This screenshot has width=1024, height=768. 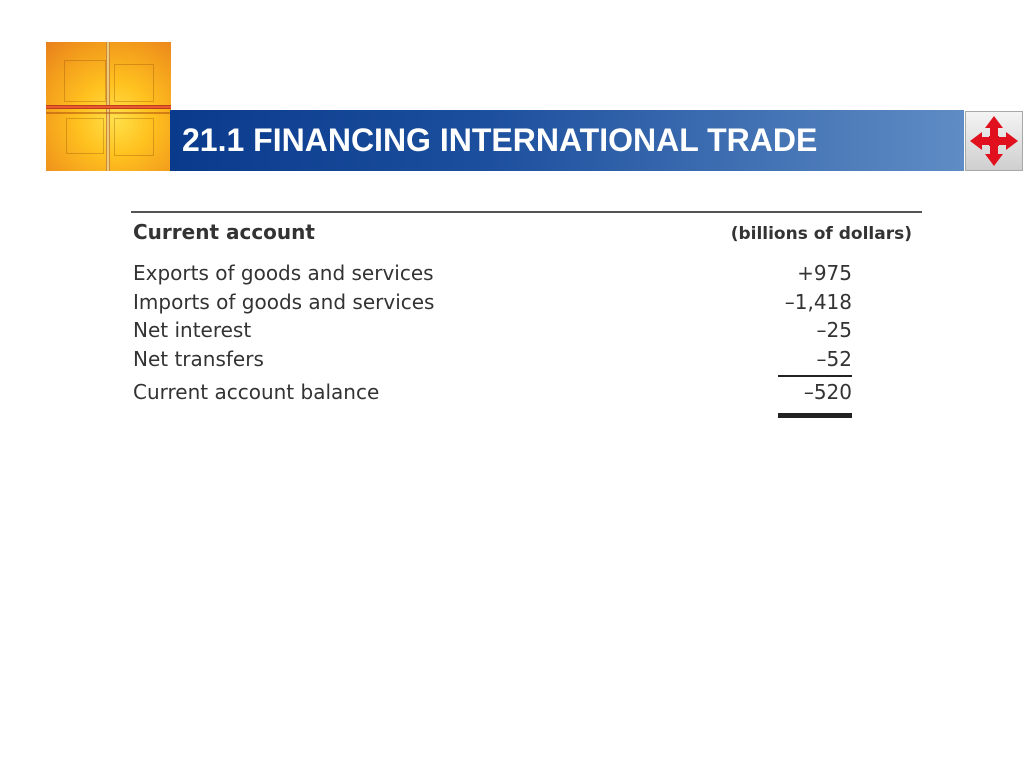 What do you see at coordinates (284, 302) in the screenshot?
I see `row-label: Imports of goods and services` at bounding box center [284, 302].